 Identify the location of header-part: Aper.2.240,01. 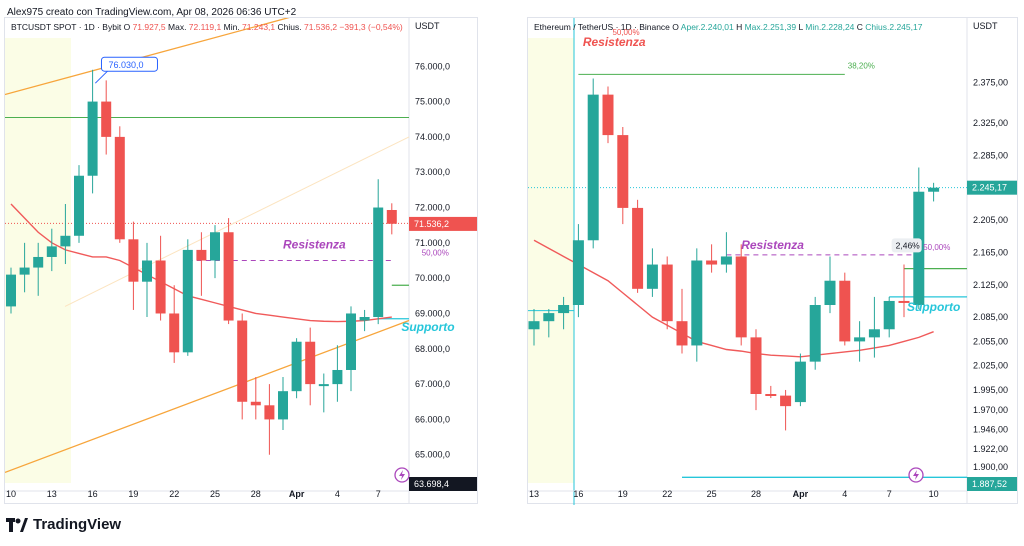
(708, 27).